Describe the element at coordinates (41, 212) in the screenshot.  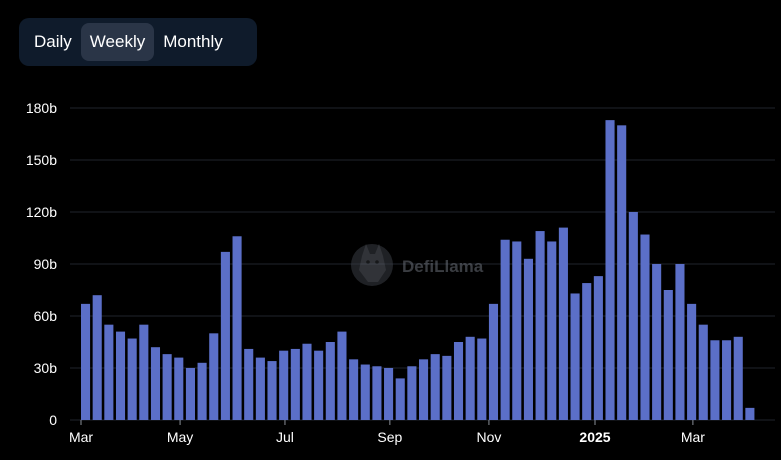
I see `y-tick-label: 120b` at that location.